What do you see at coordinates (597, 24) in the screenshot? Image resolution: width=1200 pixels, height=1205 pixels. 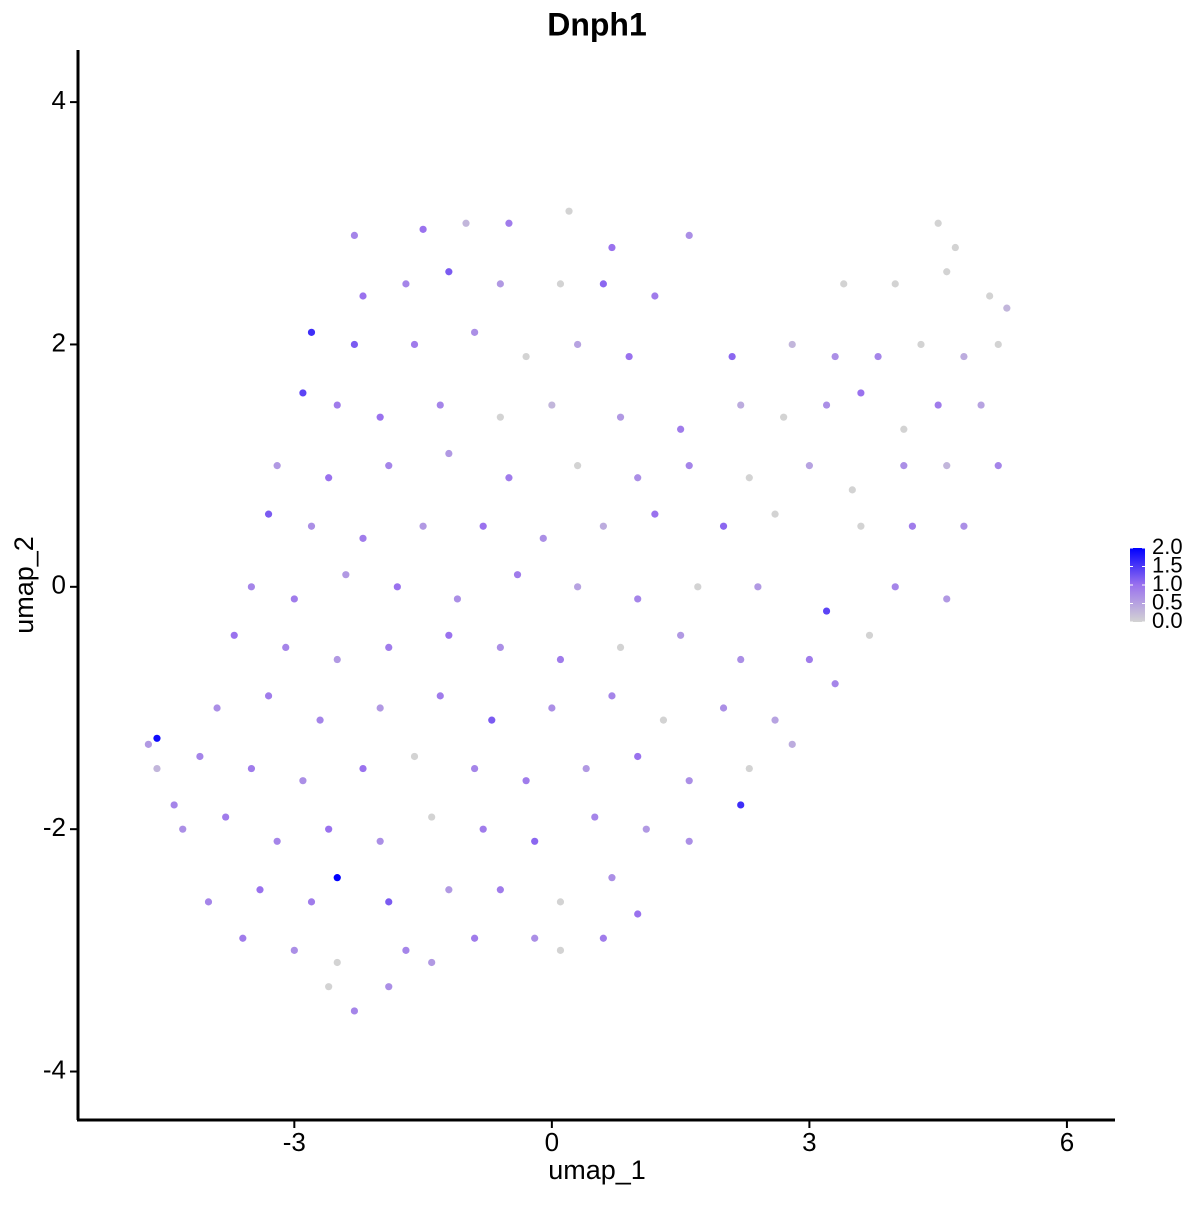 I see `chart-title: Dnph1` at bounding box center [597, 24].